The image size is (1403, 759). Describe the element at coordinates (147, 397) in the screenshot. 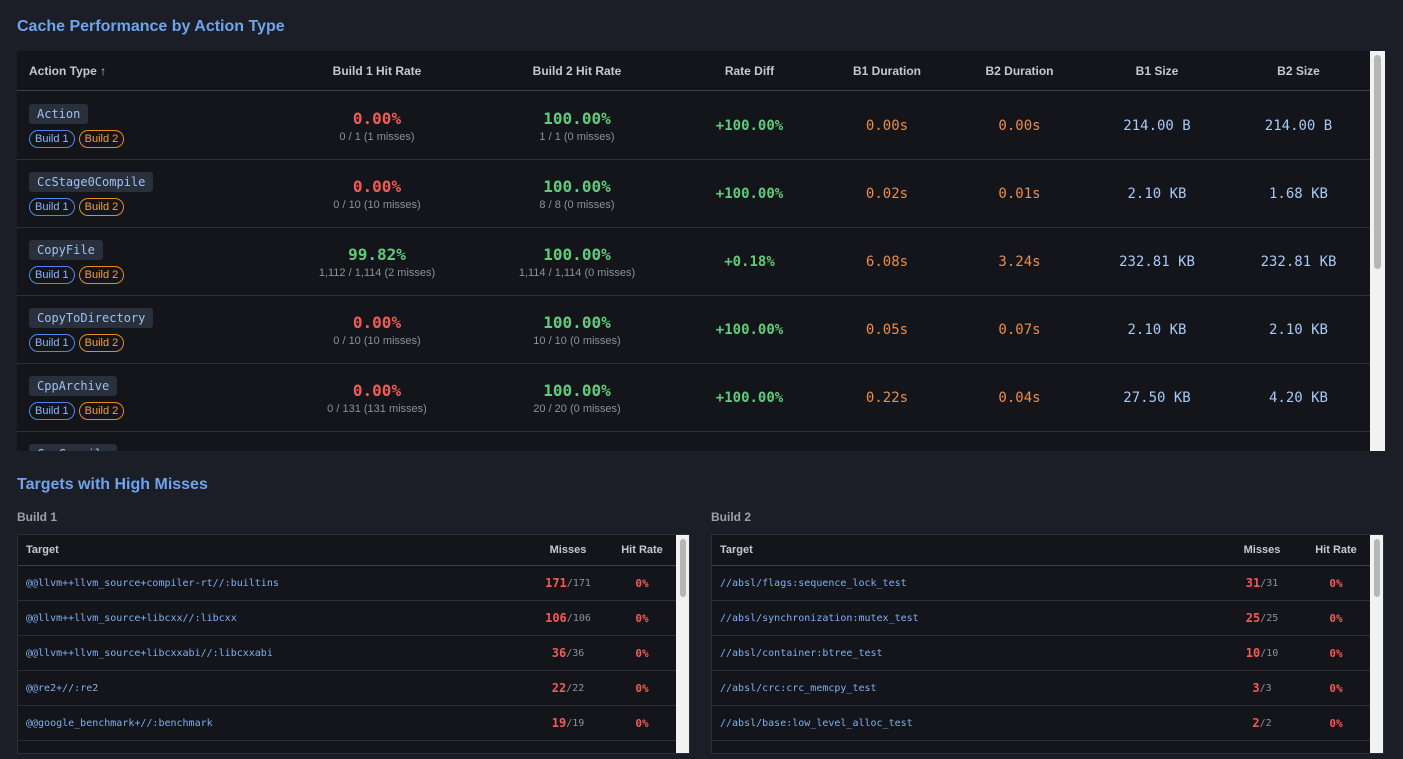

I see `action-type-cell: CppArchive Build 1 Build 2` at that location.